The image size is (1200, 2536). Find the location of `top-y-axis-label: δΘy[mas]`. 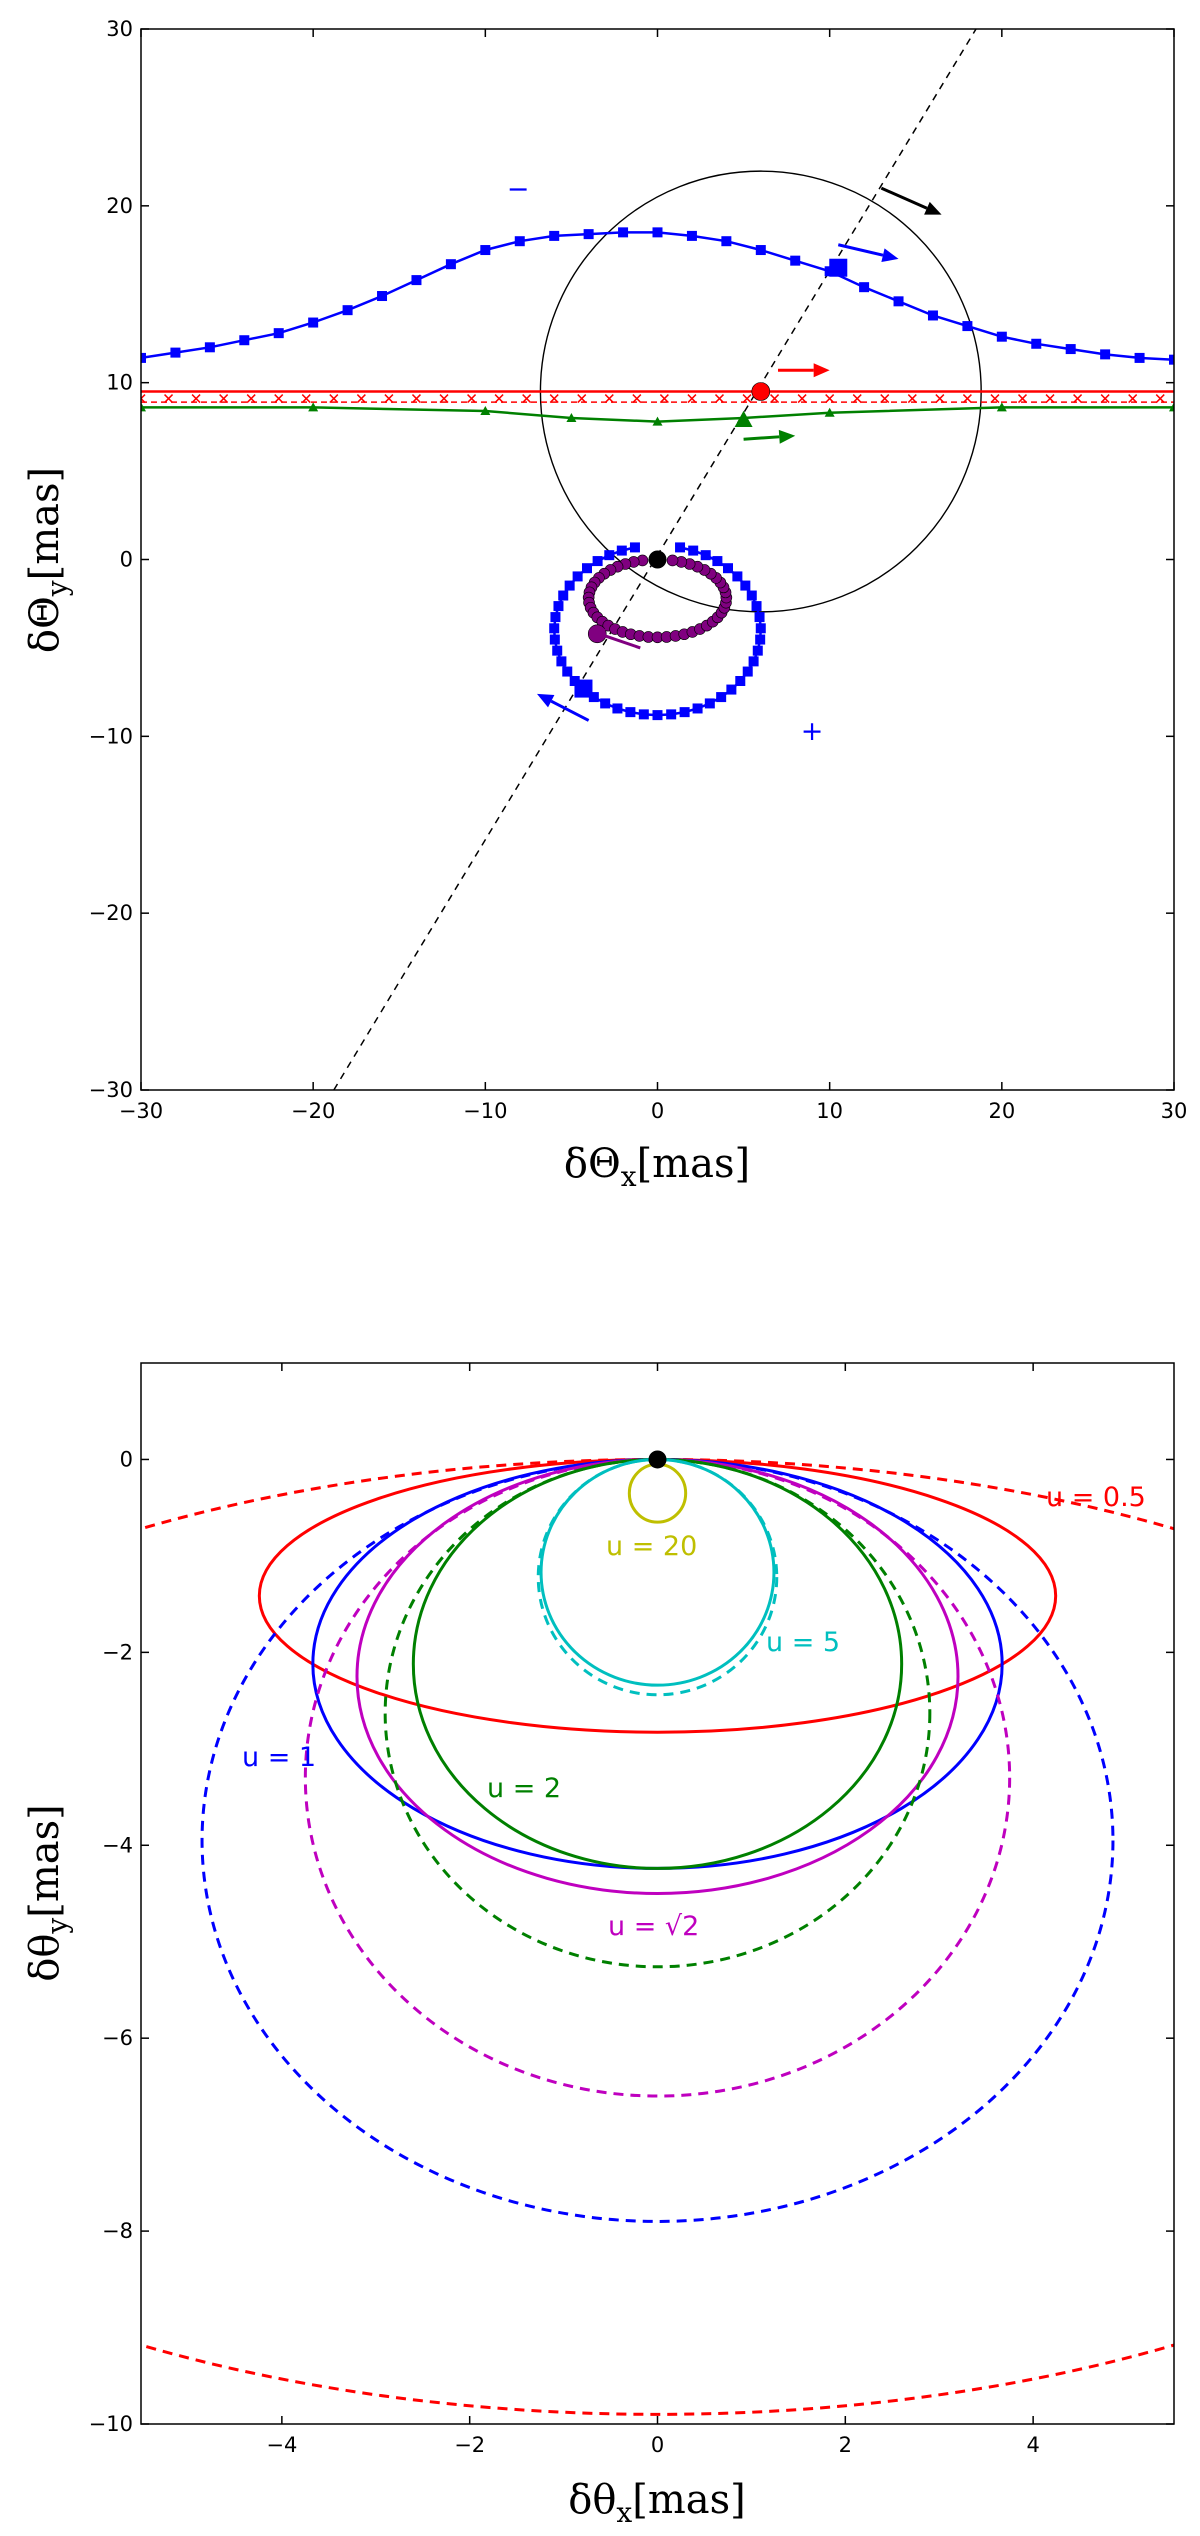

top-y-axis-label: δΘy[mas] is located at coordinates (48, 560).